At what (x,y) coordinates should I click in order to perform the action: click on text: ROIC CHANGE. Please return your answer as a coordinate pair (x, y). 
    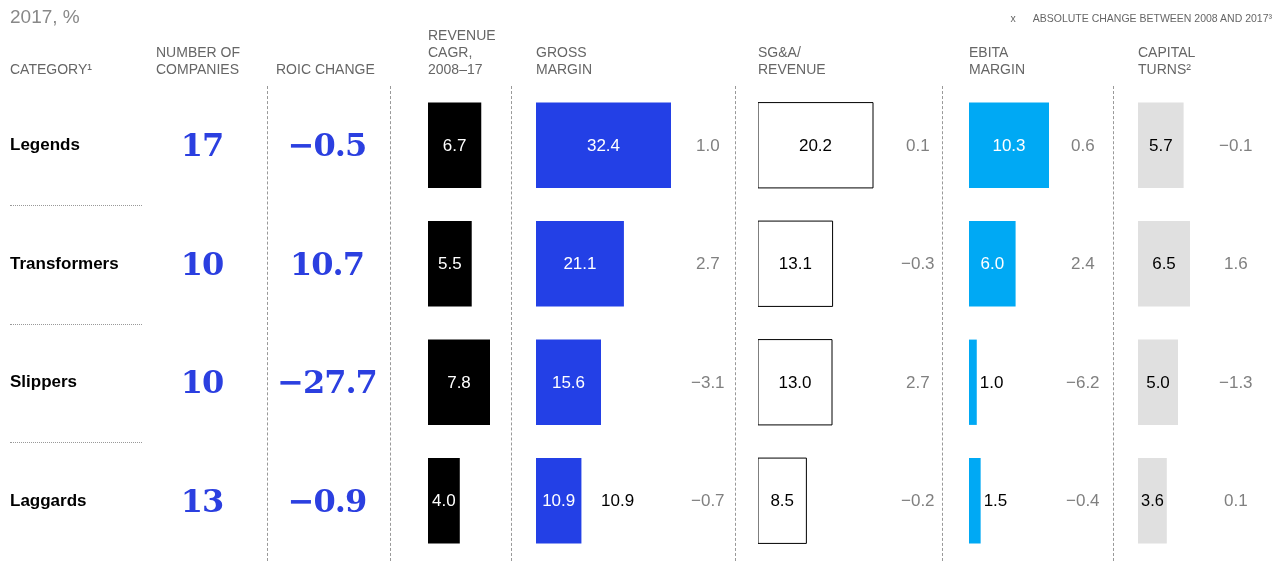
    Looking at the image, I should click on (326, 69).